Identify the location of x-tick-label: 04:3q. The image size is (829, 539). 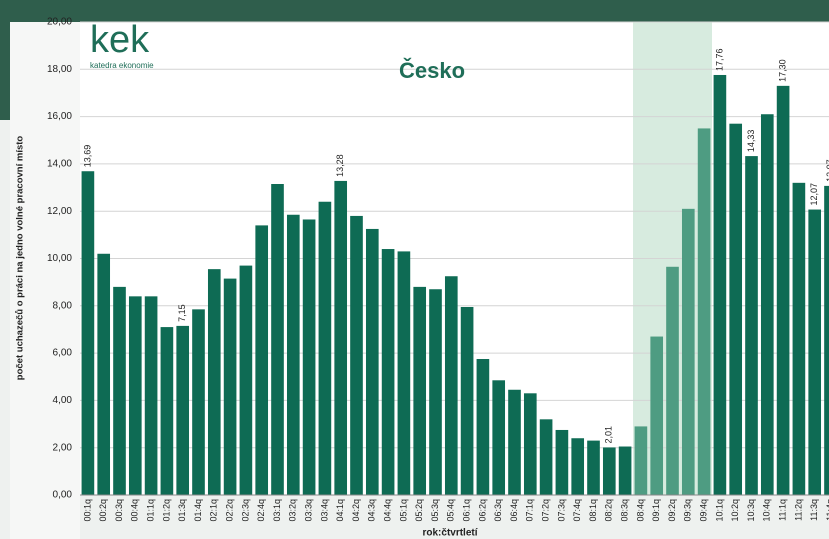
(372, 510).